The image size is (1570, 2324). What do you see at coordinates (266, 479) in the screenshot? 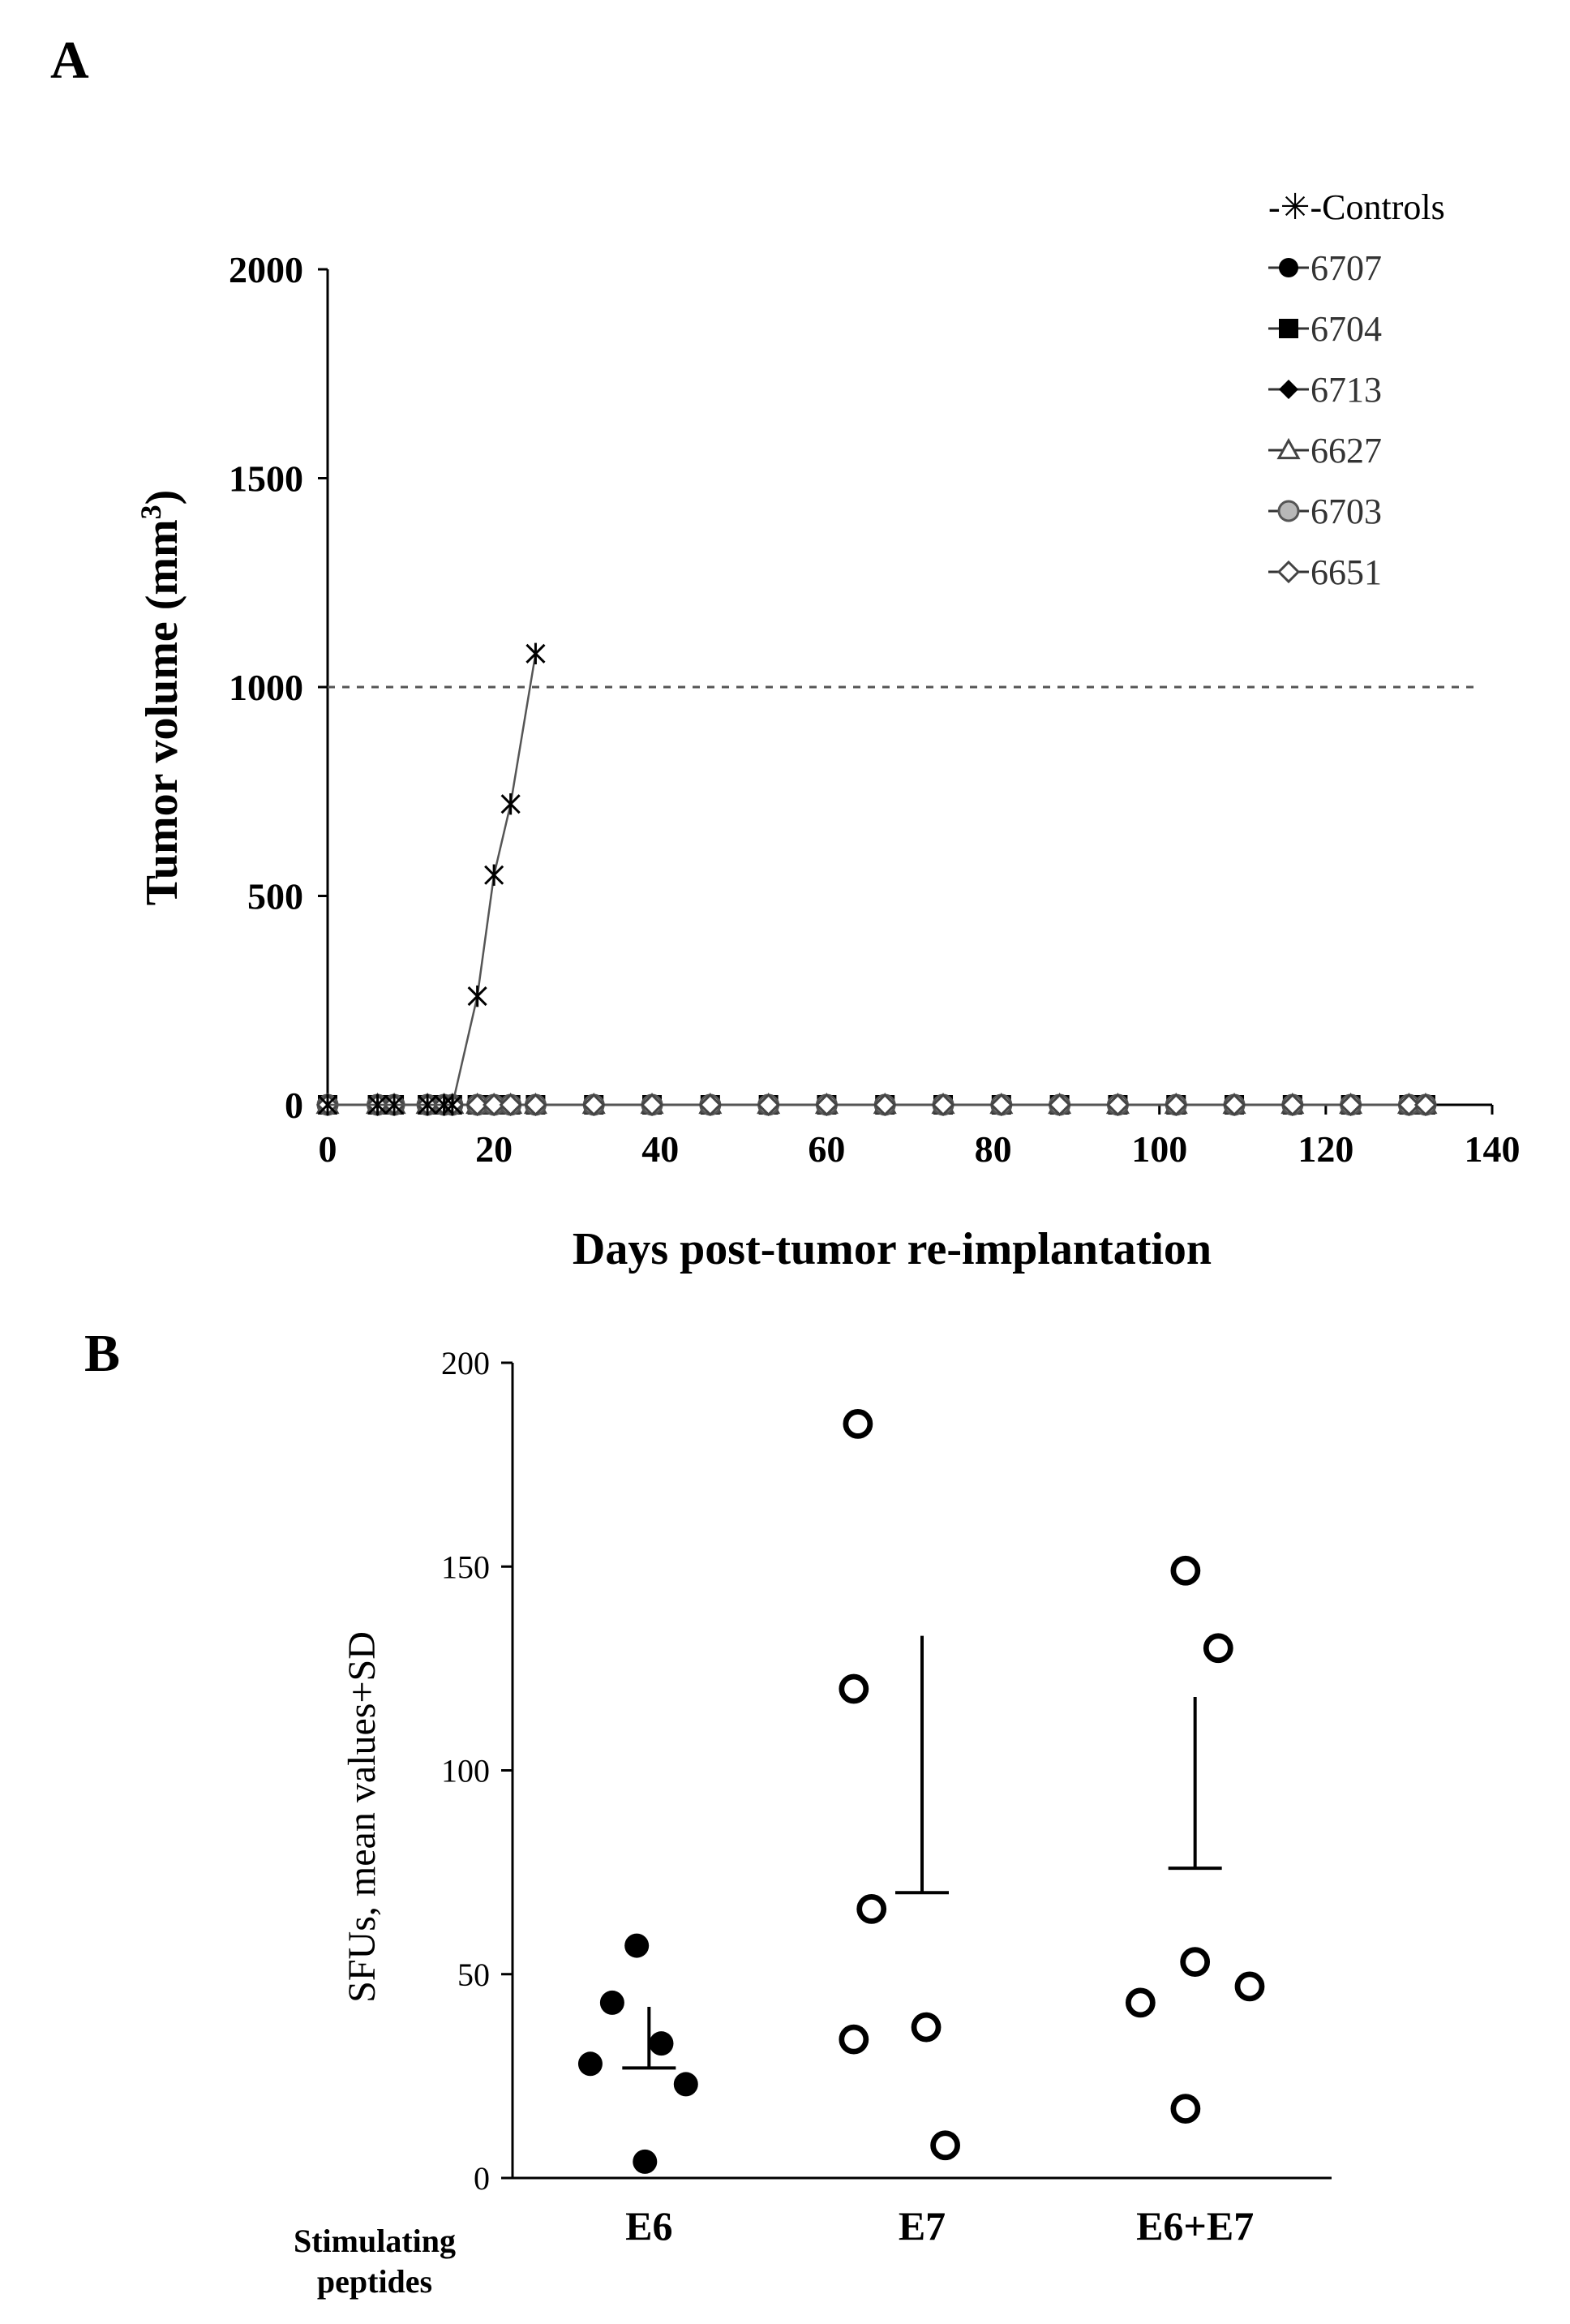
I see `y-tick-label: 1500` at bounding box center [266, 479].